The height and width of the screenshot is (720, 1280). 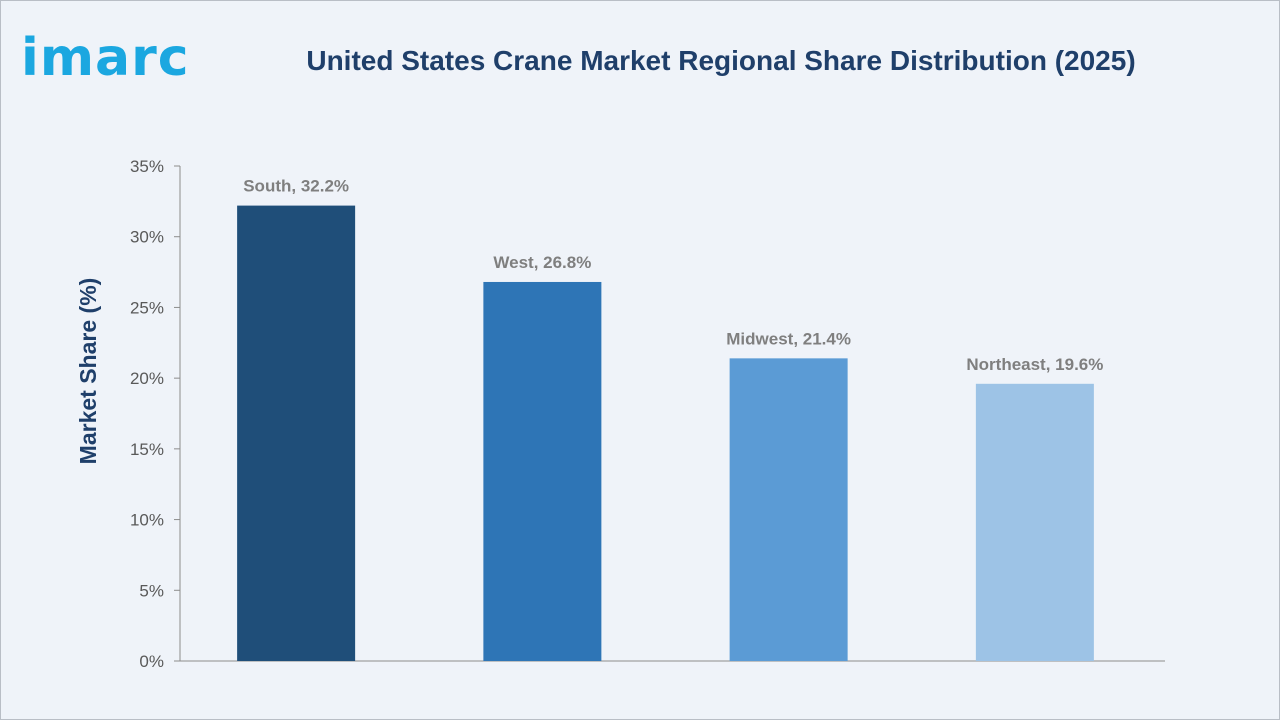 I want to click on y-tick-label: 20%, so click(x=147, y=378).